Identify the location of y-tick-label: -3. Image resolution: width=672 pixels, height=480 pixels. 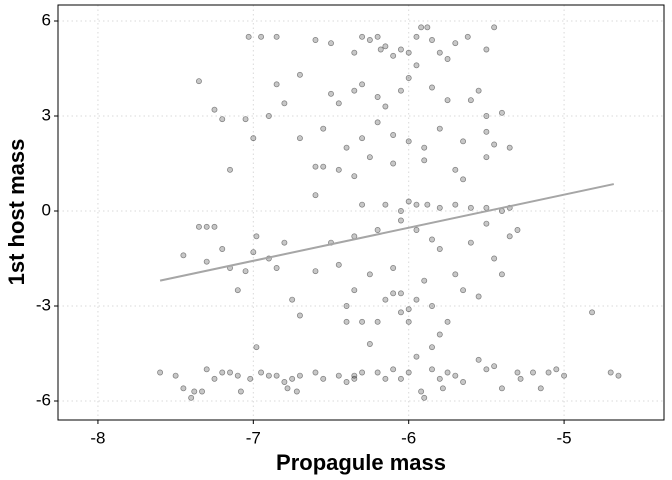
(43, 304).